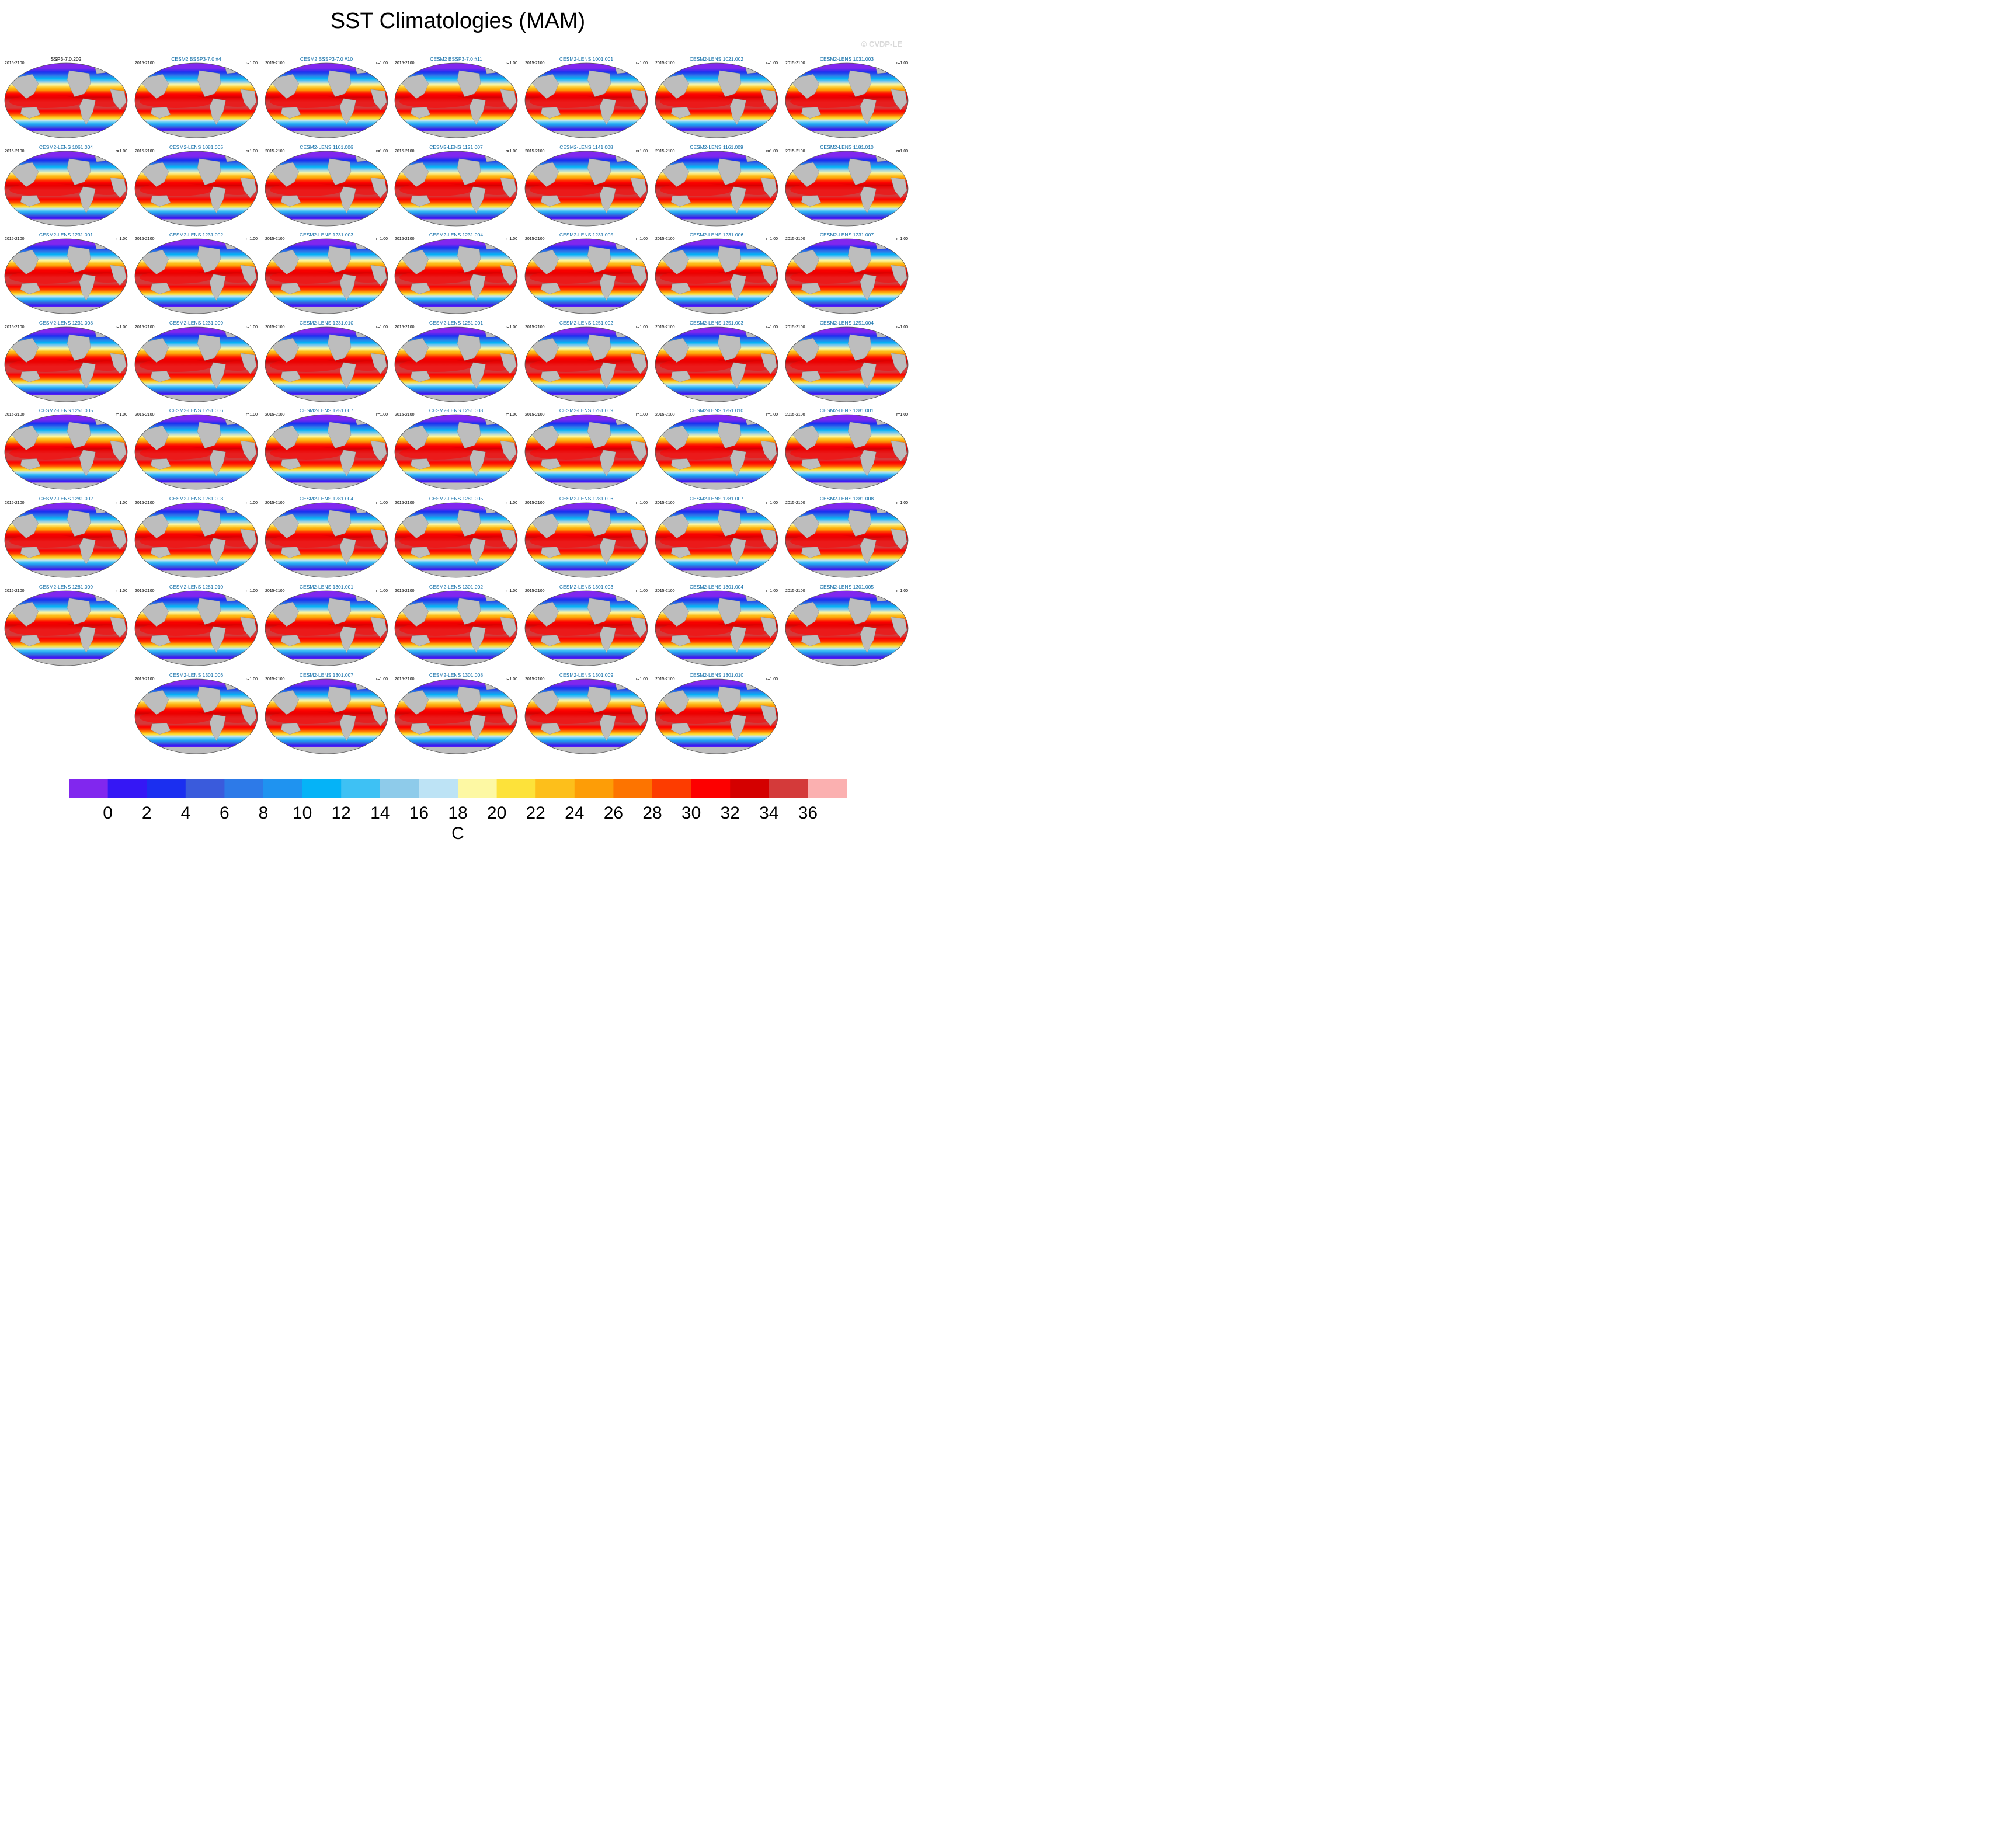 This screenshot has height=1848, width=1996. I want to click on map-panel: 2015-2100 CESM2-LENS 1251.004 r=1.00, so click(847, 361).